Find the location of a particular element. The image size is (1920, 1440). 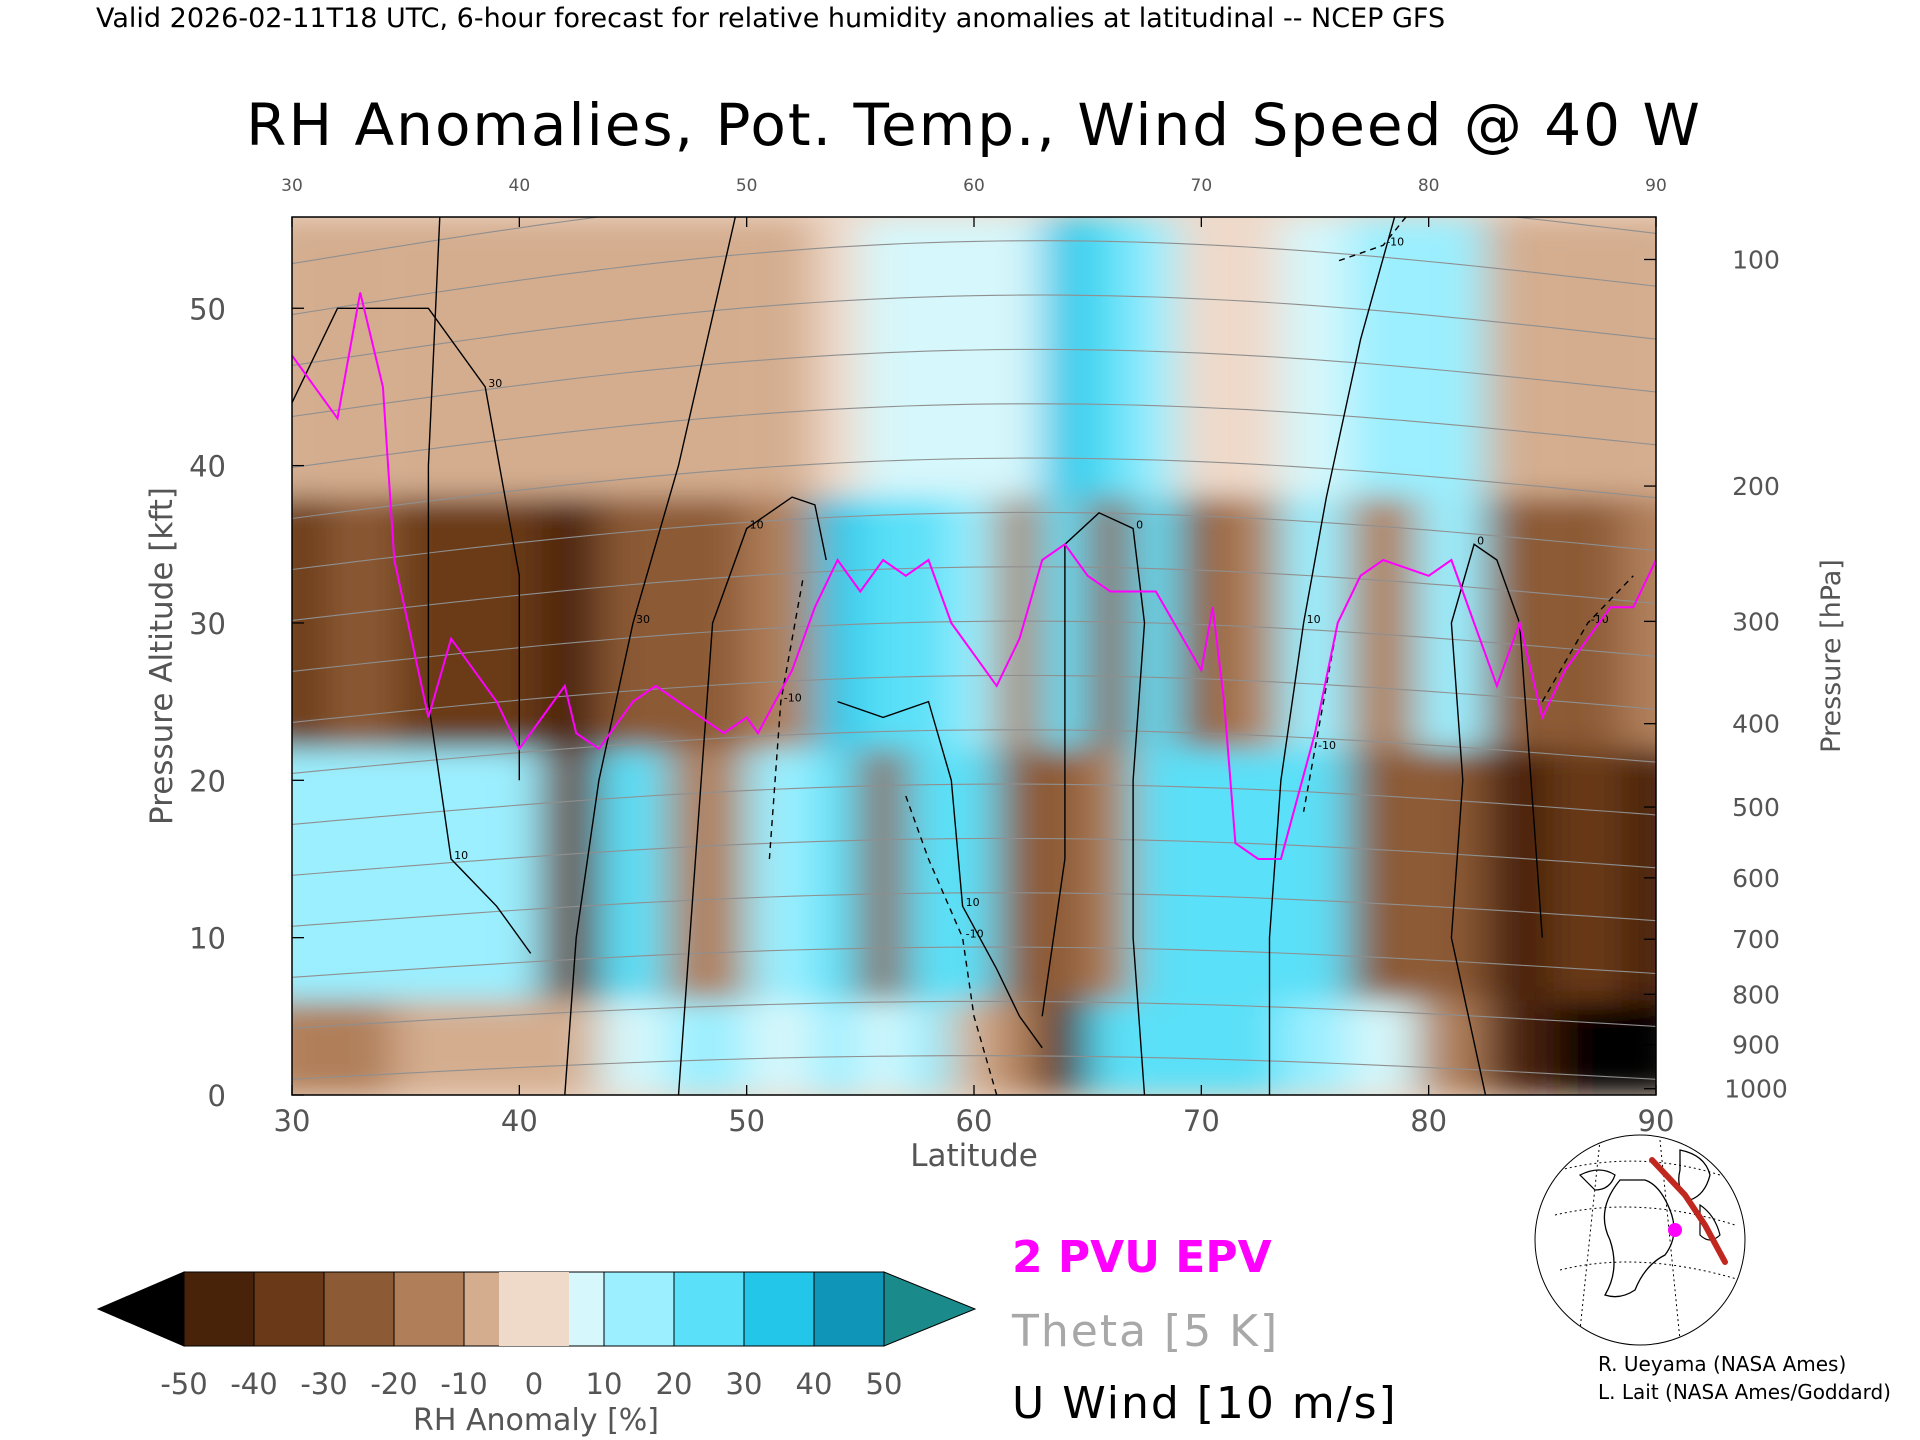

y-tick-label: 0 is located at coordinates (217, 1096).